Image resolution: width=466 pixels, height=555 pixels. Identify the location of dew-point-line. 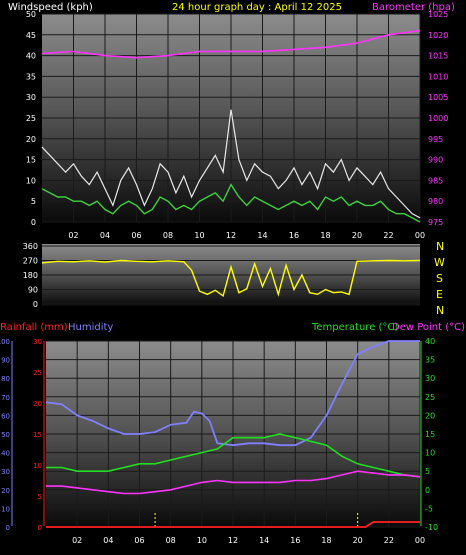
(233, 482).